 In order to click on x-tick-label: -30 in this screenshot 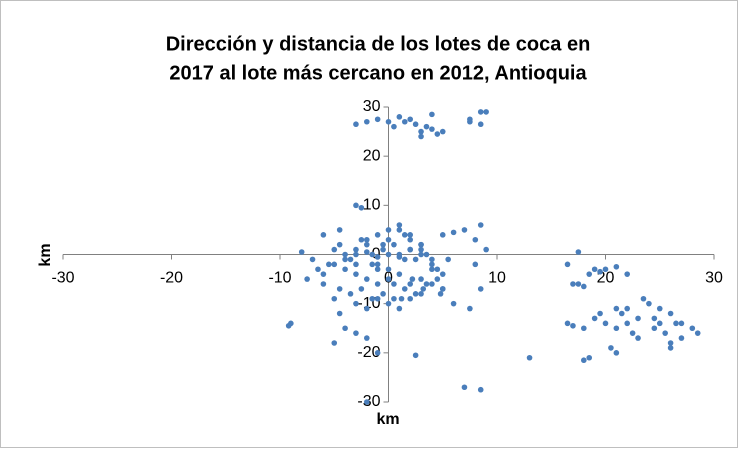, I will do `click(62, 278)`.